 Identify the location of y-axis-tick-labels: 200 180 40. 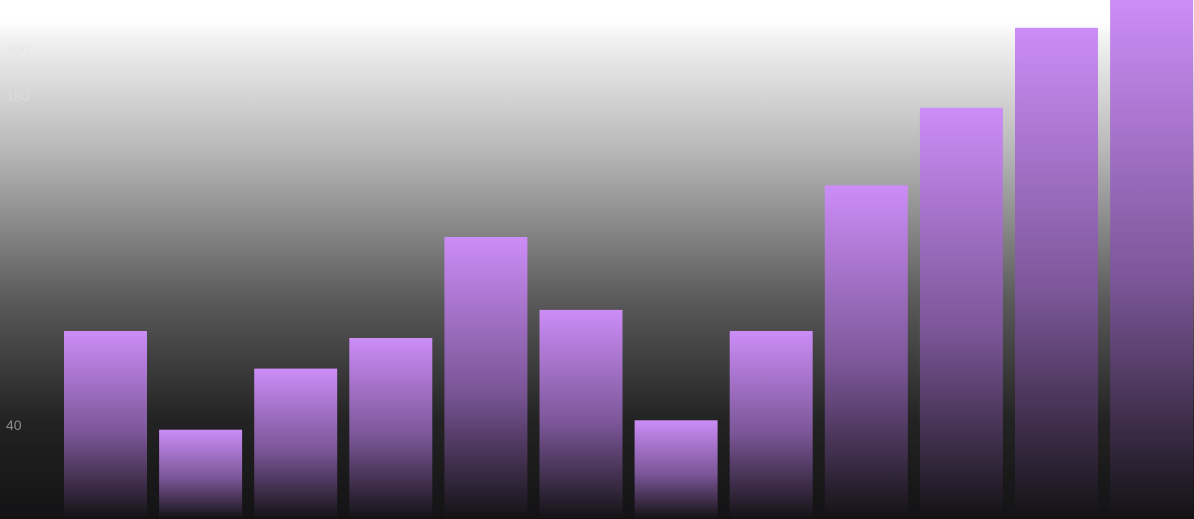
(18, 237).